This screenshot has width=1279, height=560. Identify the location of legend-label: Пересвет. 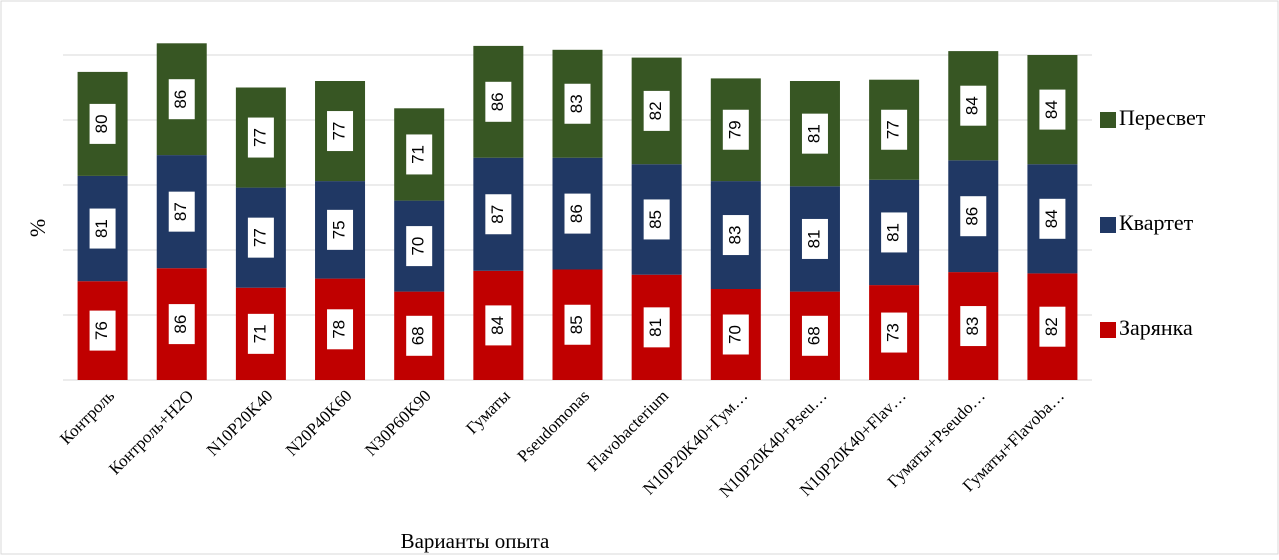
(1162, 117).